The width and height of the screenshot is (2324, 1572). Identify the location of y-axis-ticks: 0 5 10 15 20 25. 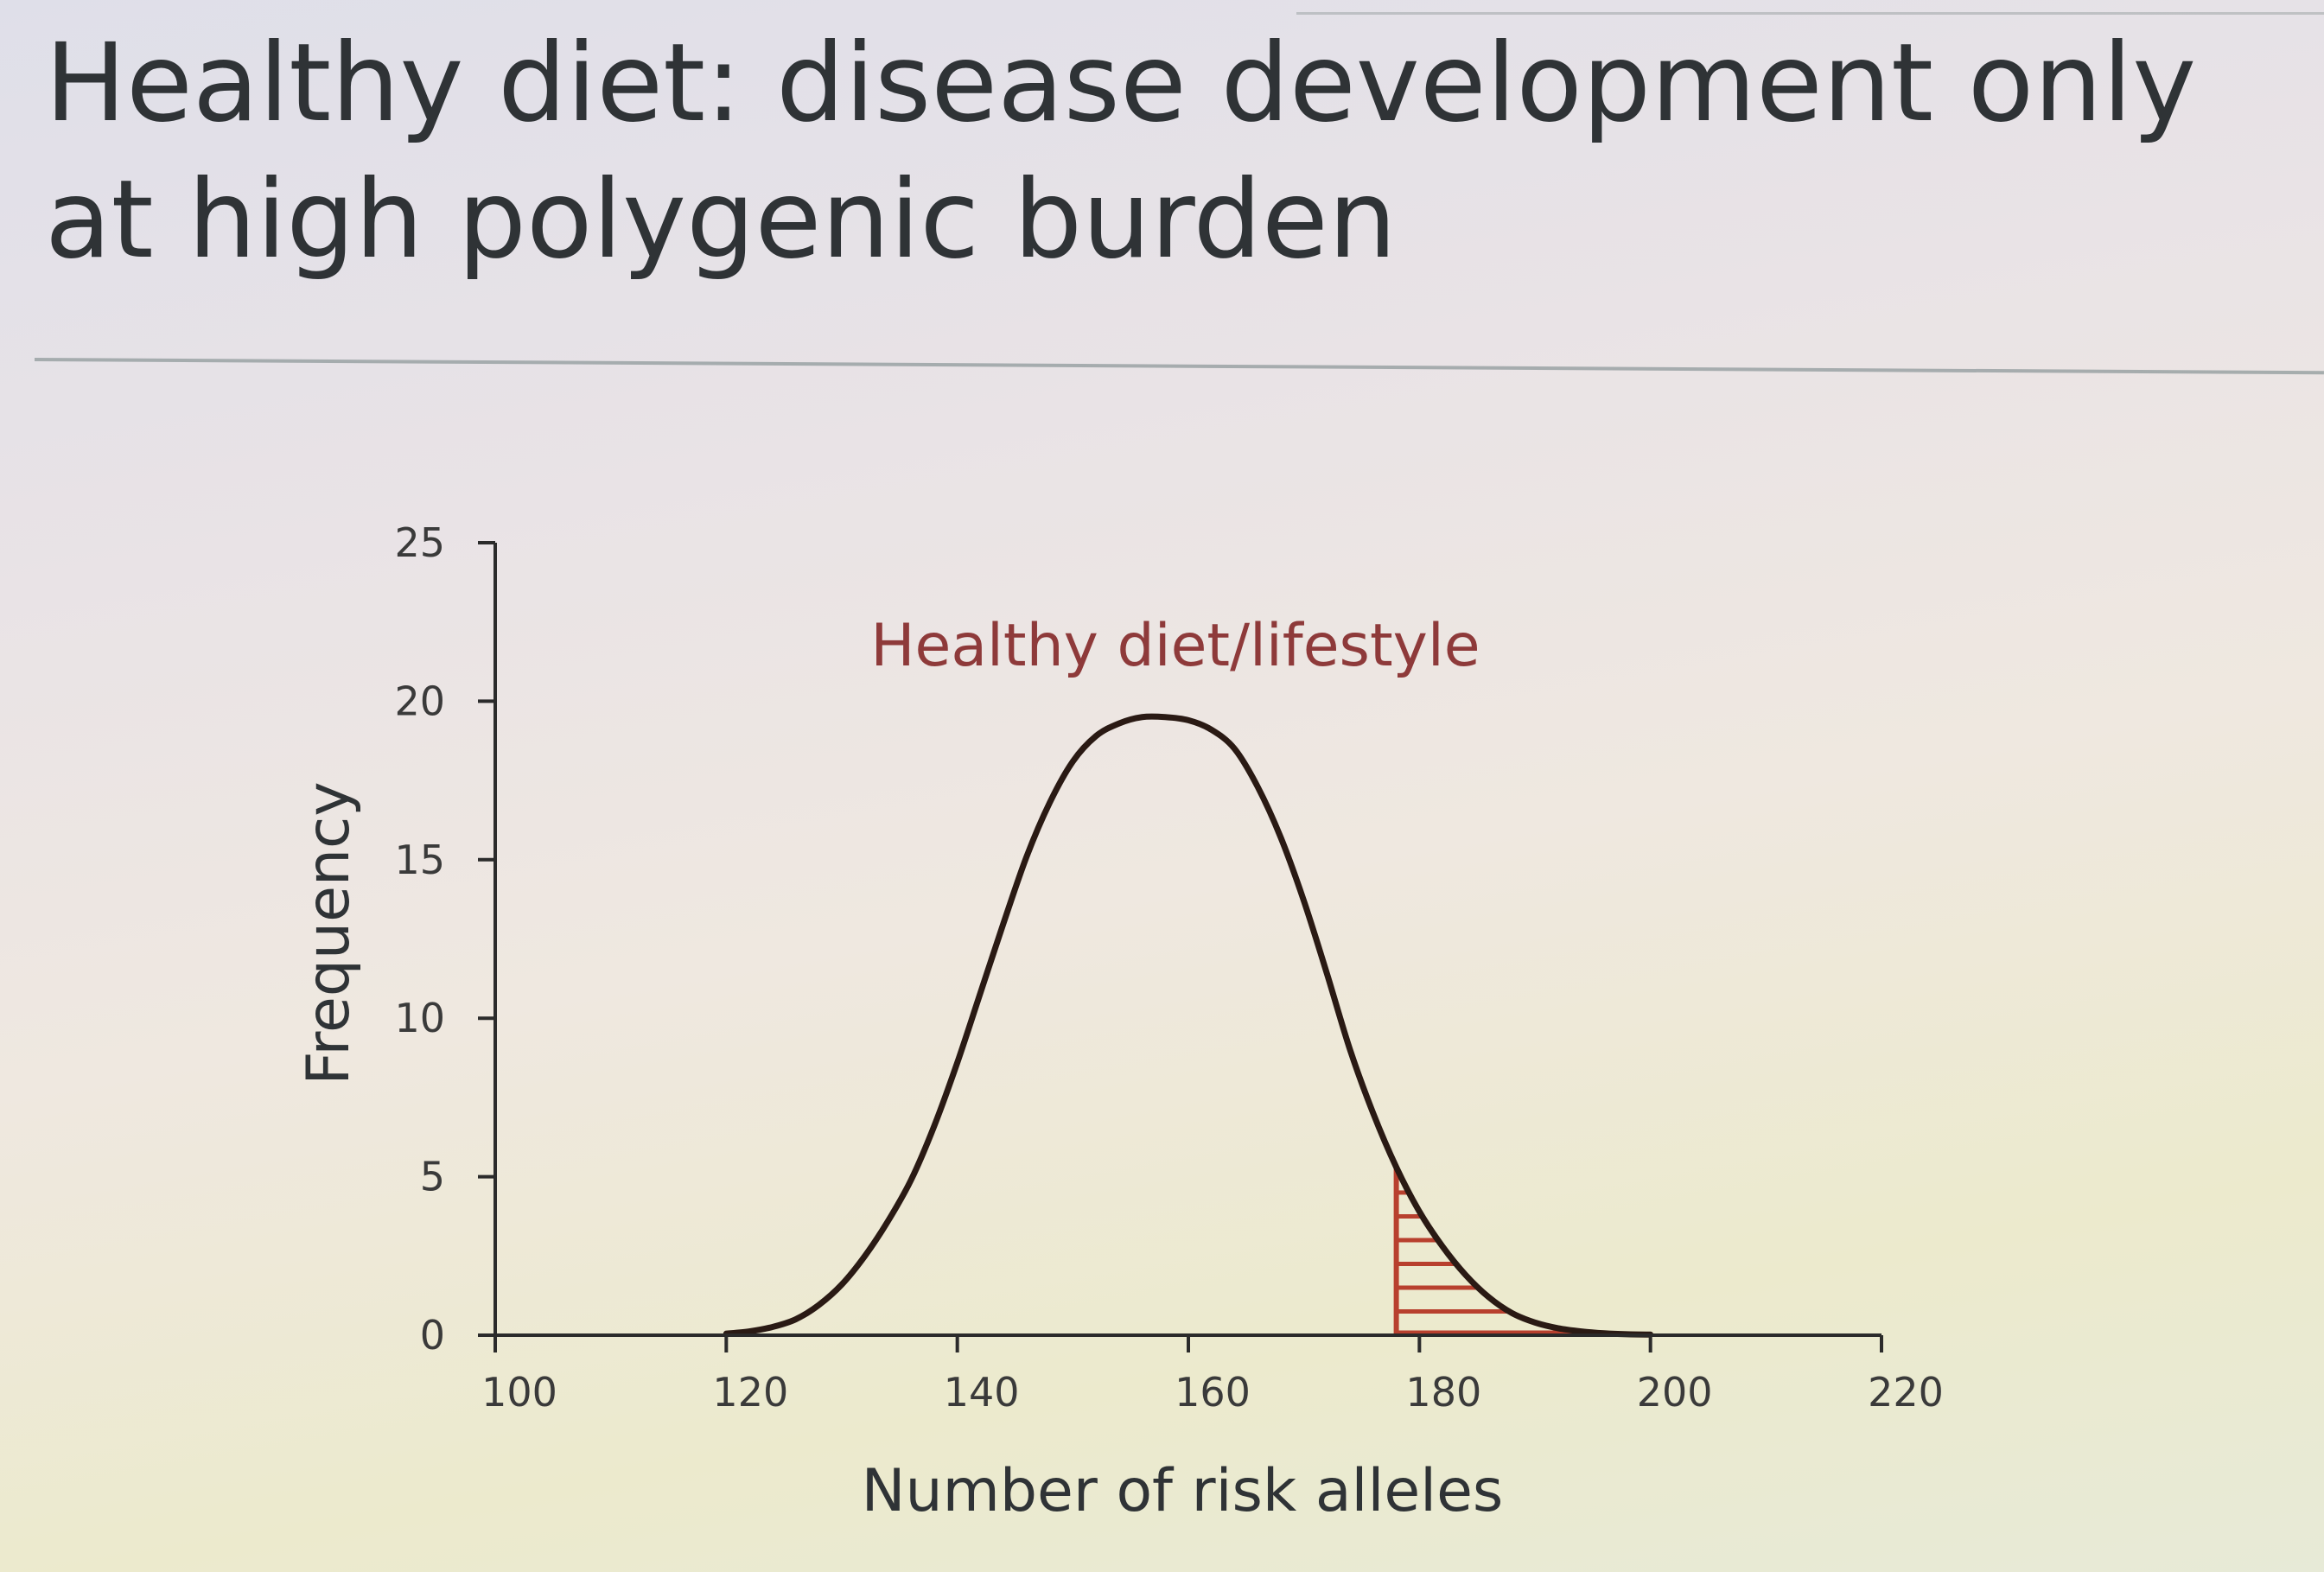
(445, 939).